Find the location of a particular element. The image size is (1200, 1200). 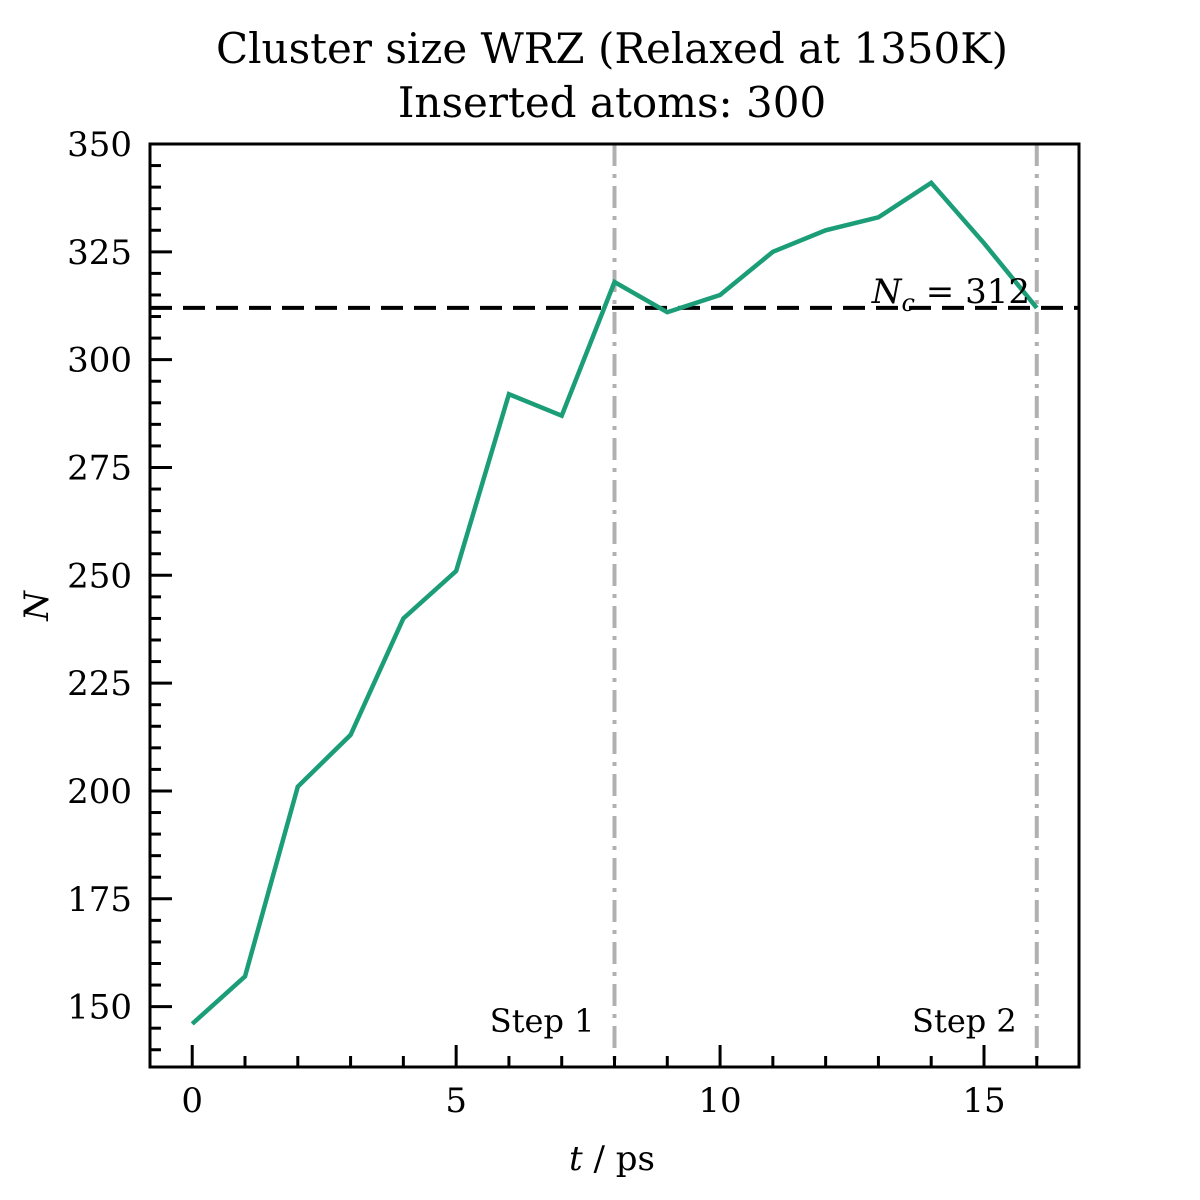

x-axis-label: t / ps is located at coordinates (612, 1159).